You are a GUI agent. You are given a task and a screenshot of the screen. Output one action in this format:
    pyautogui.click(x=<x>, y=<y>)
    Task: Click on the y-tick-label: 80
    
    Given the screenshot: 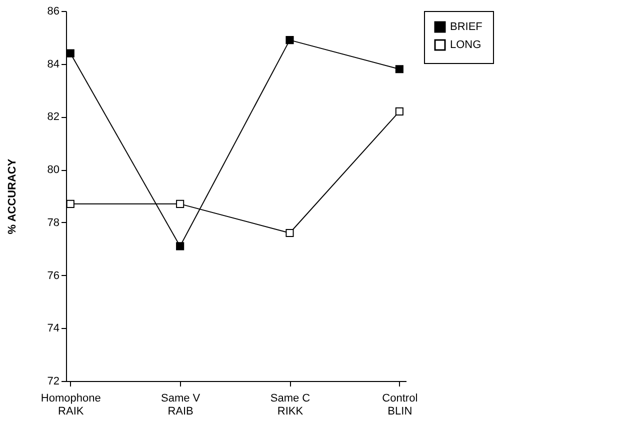 What is the action you would take?
    pyautogui.click(x=53, y=170)
    